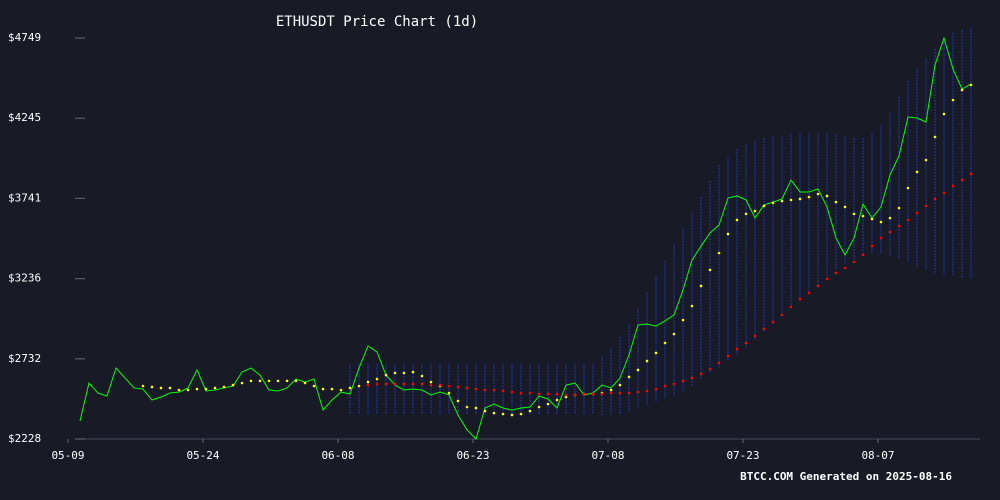 This screenshot has width=1000, height=500. Describe the element at coordinates (742, 455) in the screenshot. I see `x-tick-label: 07-23` at that location.